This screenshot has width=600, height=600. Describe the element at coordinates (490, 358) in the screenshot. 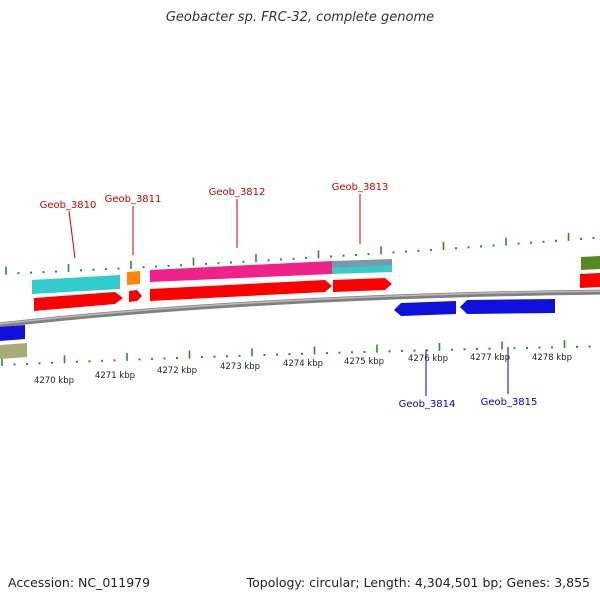

I see `axis-label: 4277 kbp` at that location.